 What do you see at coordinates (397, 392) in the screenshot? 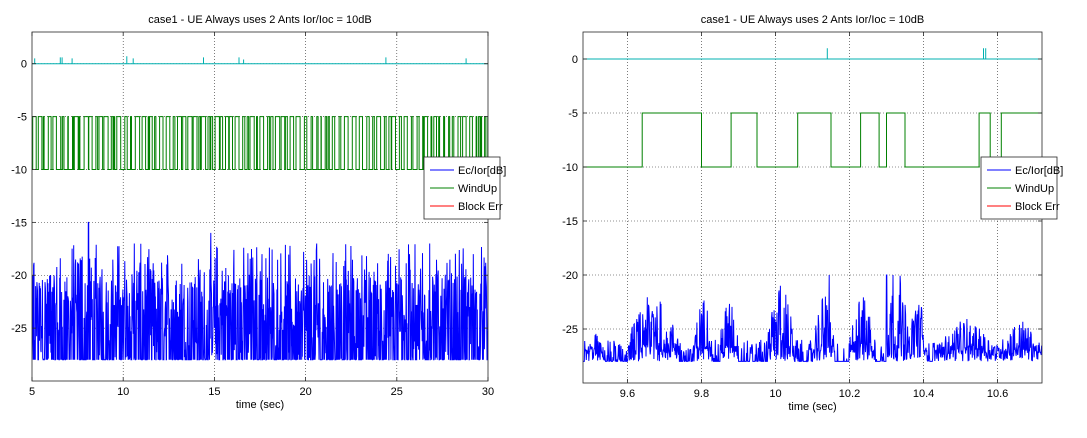
I see `x-tick-label: 25` at bounding box center [397, 392].